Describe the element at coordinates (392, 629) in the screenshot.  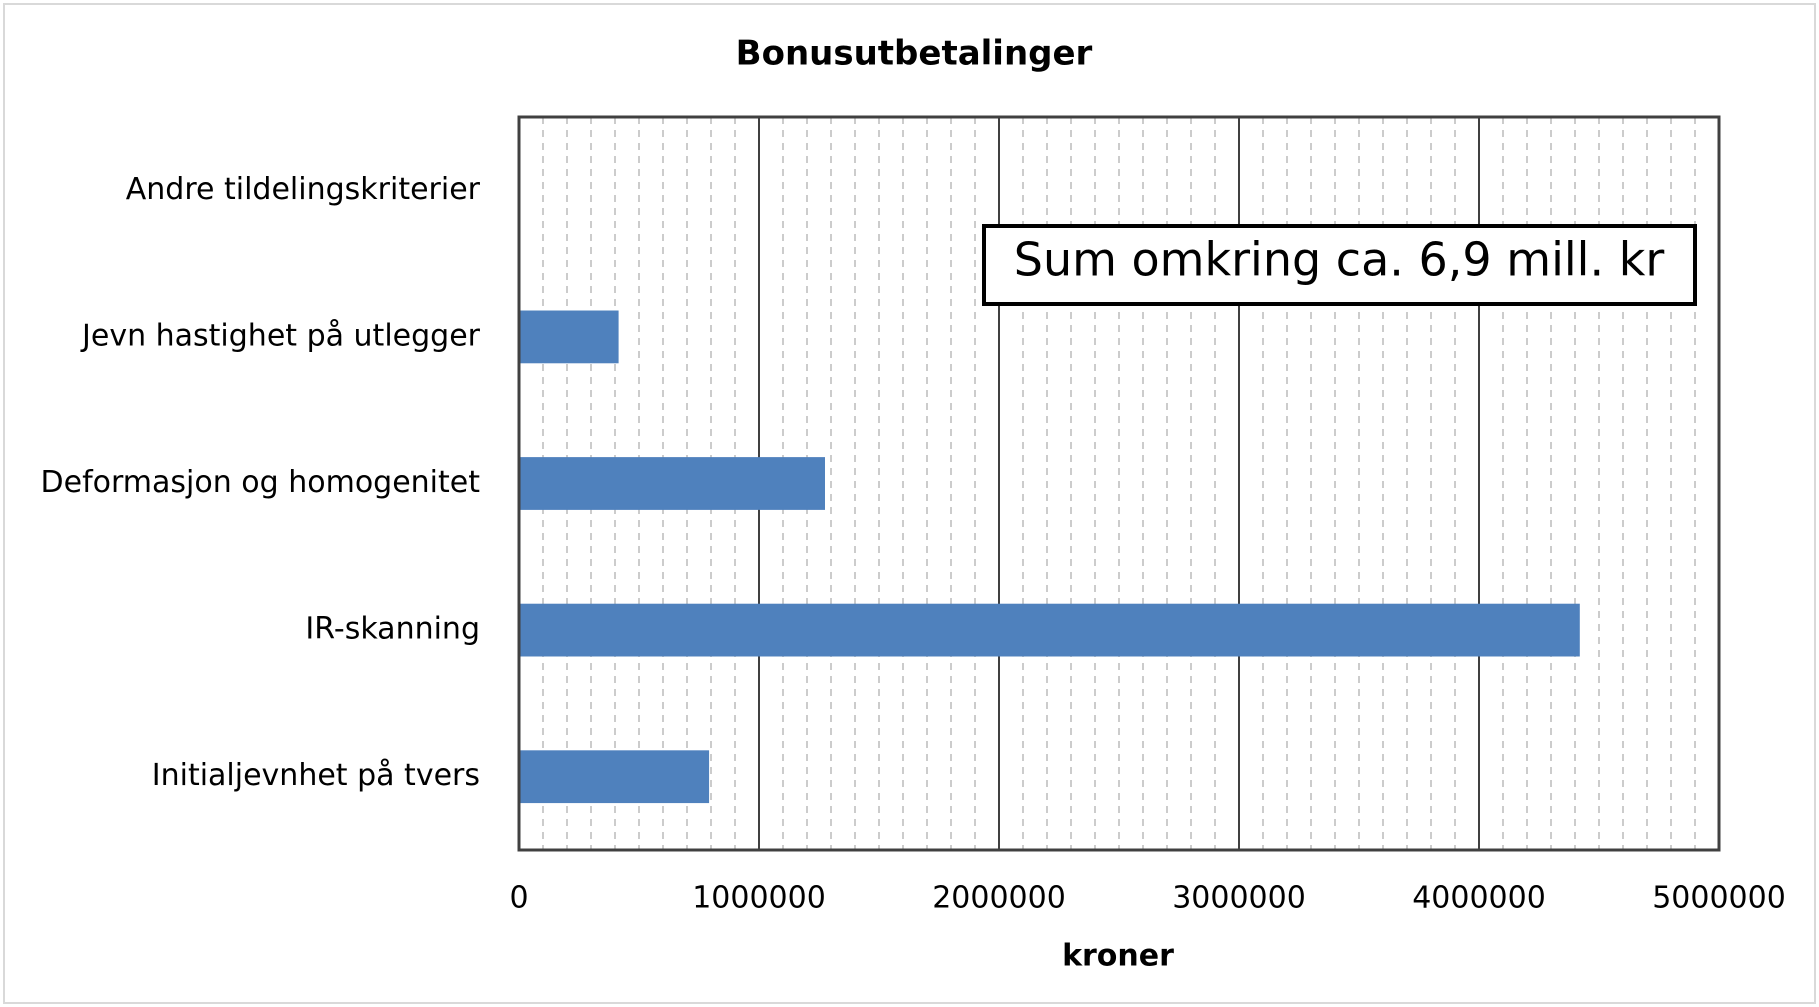
I see `y-tick-label: IR-skanning` at that location.